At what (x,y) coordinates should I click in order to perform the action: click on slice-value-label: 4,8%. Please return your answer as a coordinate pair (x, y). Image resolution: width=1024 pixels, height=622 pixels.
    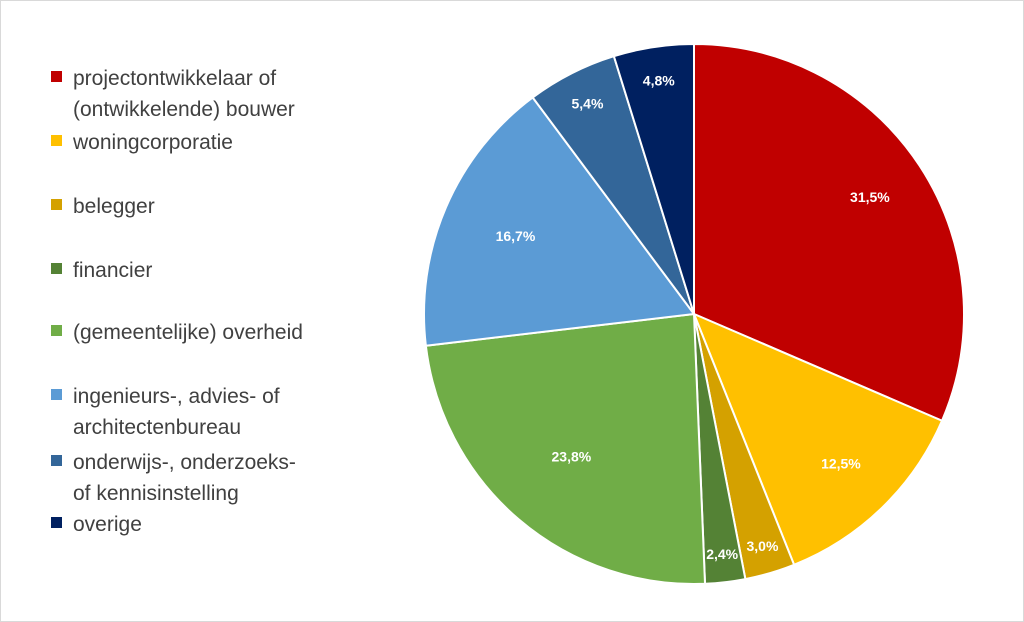
    Looking at the image, I should click on (659, 80).